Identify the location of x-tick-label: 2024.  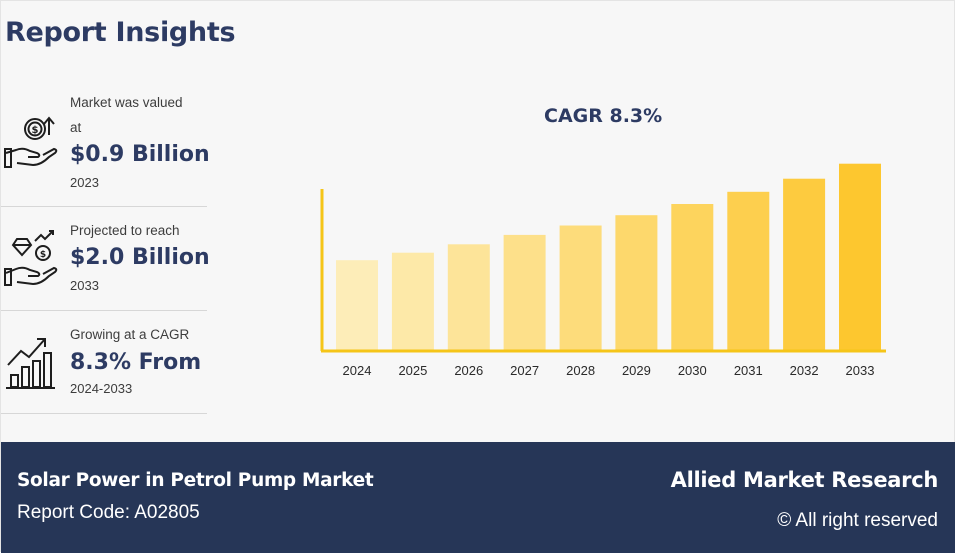
(357, 370).